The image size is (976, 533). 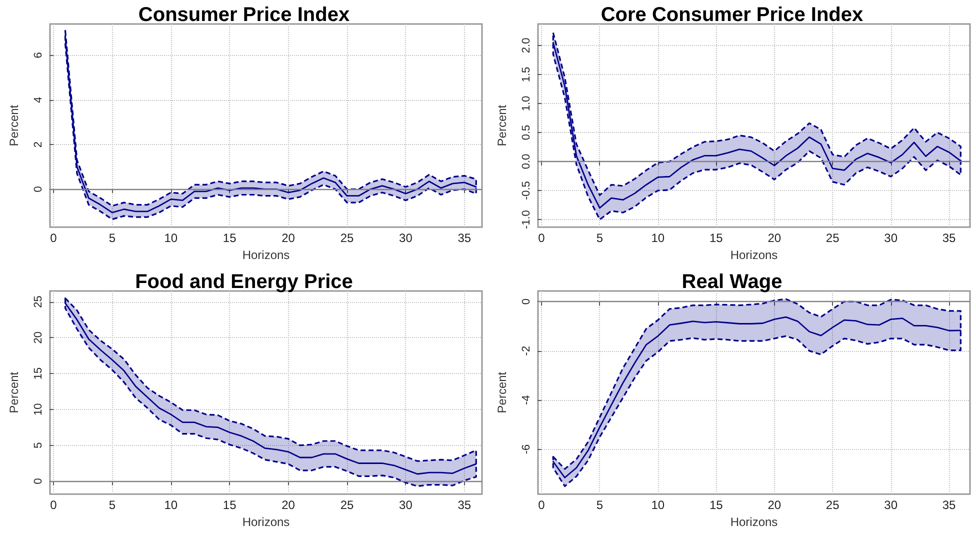 What do you see at coordinates (526, 162) in the screenshot?
I see `y-tick-label: 0.0` at bounding box center [526, 162].